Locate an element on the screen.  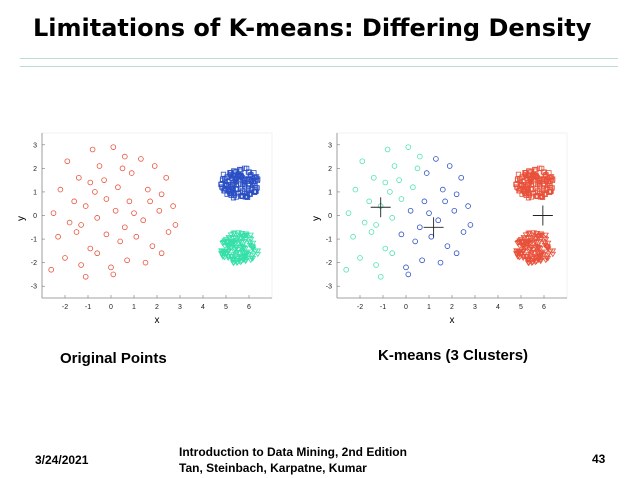
x-tick-label: 4 is located at coordinates (498, 307).